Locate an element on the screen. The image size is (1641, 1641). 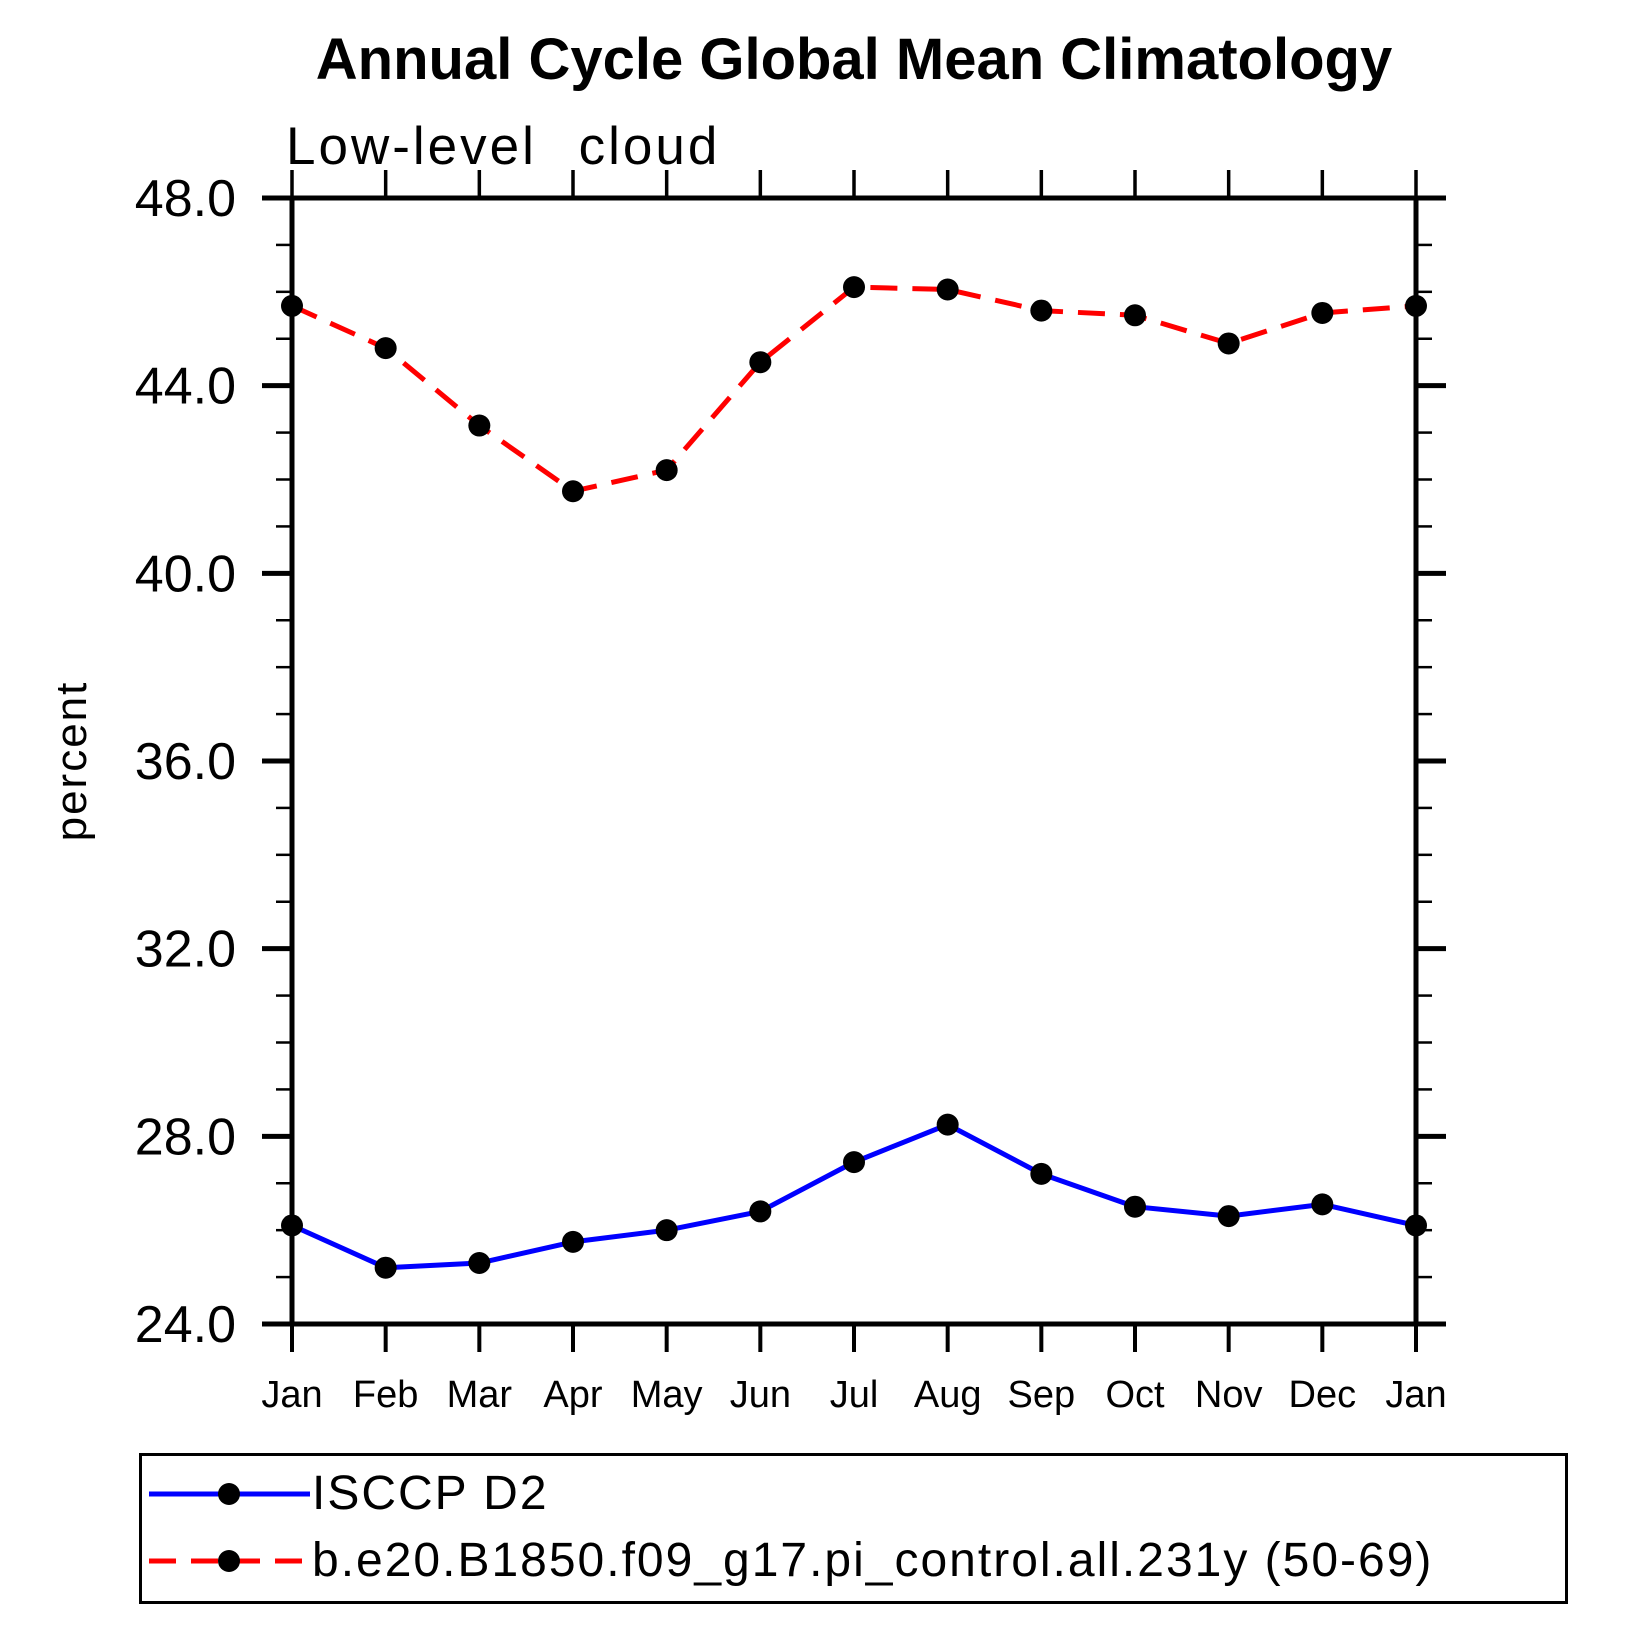
series-isccp-d2 is located at coordinates (854, 1196).